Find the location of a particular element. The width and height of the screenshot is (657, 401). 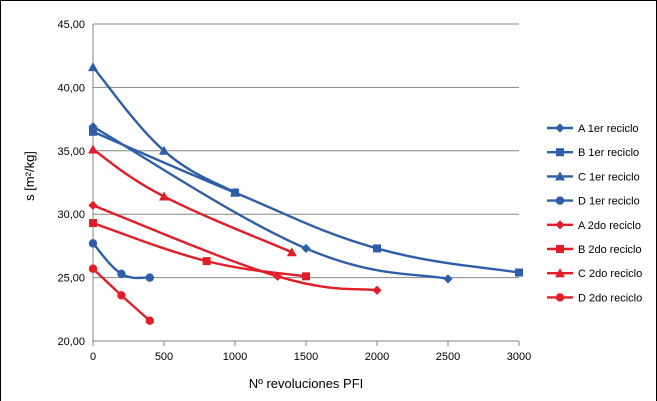

series-c-2do-reciclo is located at coordinates (192, 200).